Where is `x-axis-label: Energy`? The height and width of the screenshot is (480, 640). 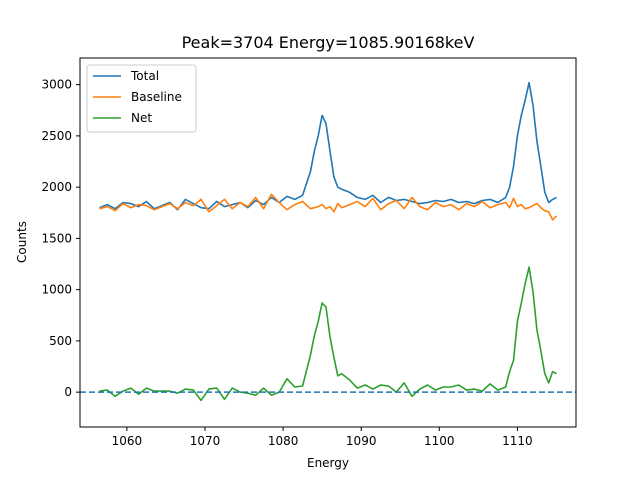 x-axis-label: Energy is located at coordinates (328, 463).